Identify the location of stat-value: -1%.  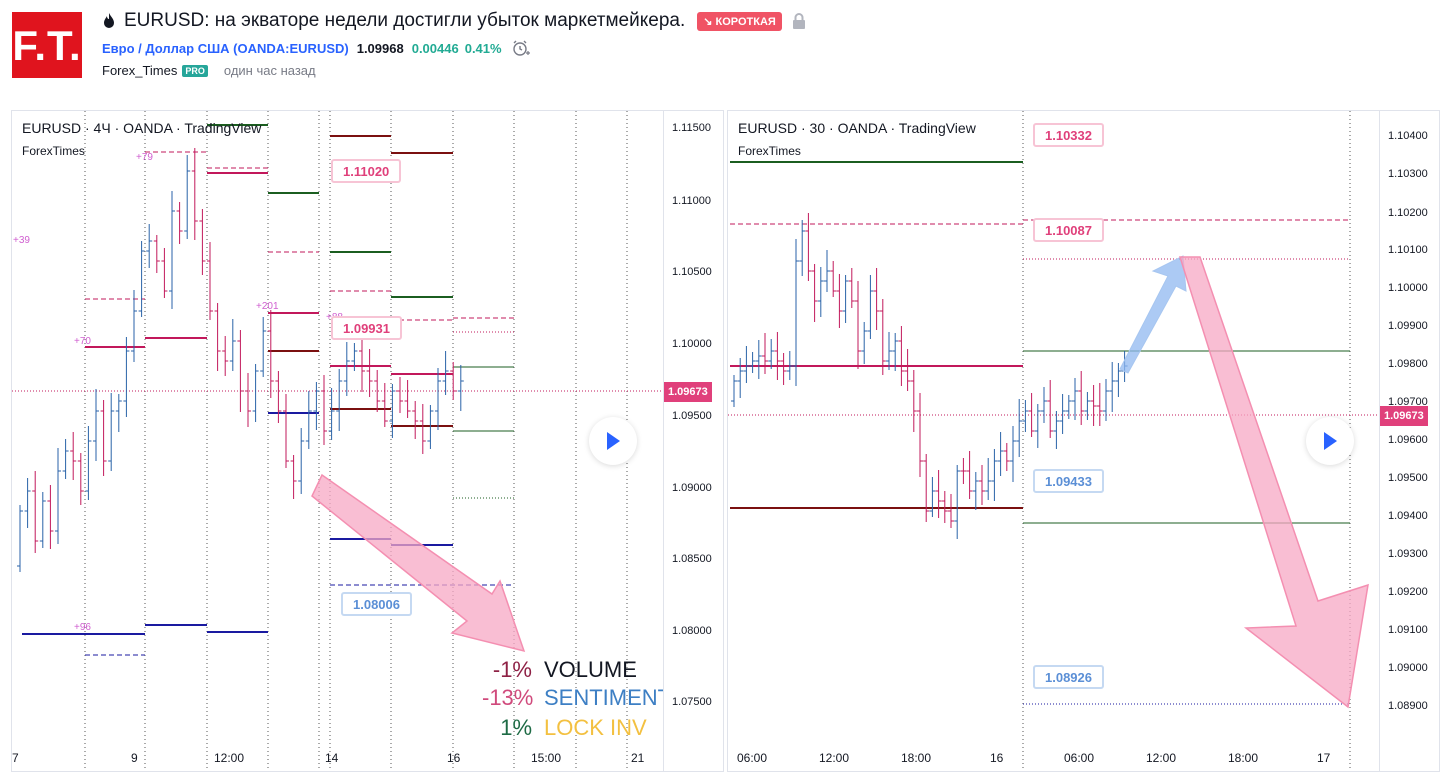
(512, 669).